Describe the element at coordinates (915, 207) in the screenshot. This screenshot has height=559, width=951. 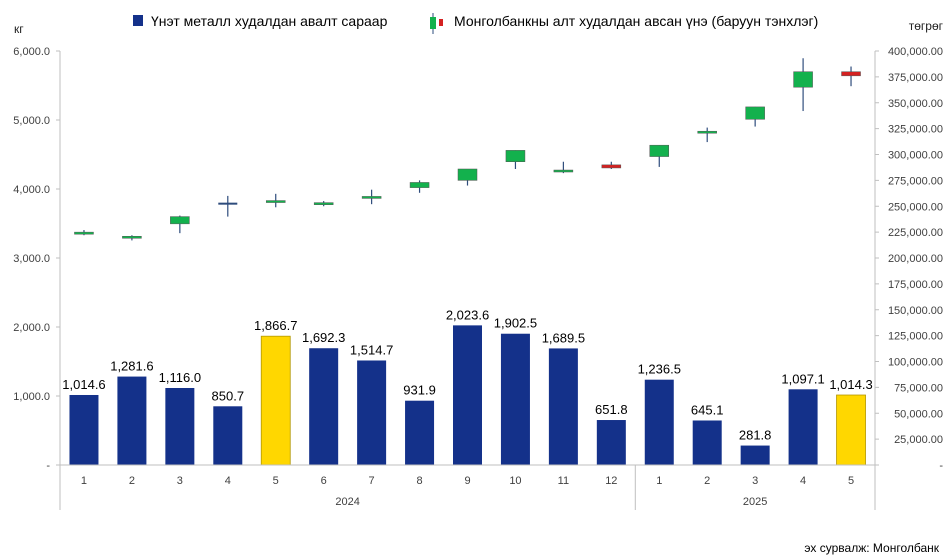
I see `right-tick-label: 250,000.00` at that location.